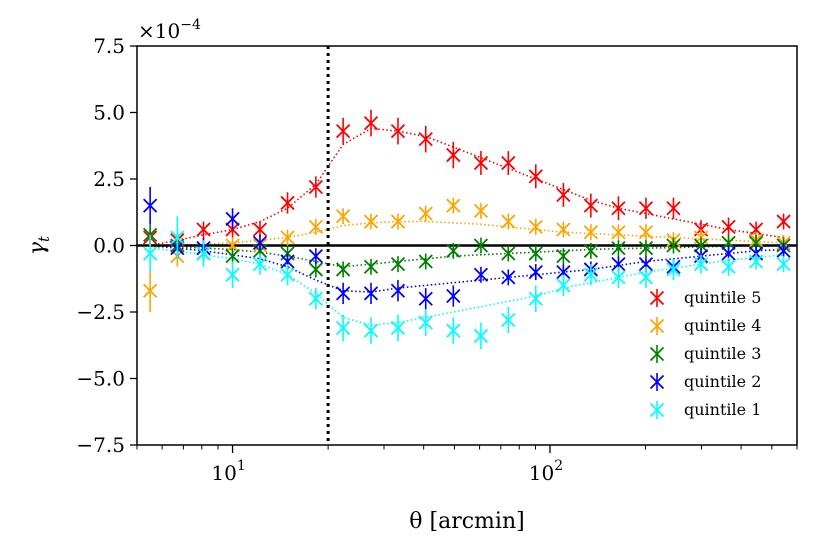  I want to click on model-curve-q1, so click(467, 287).